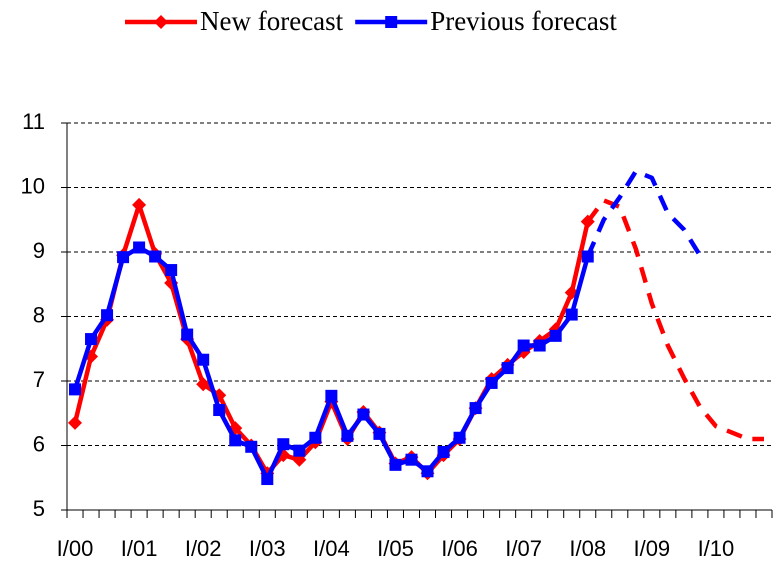 The width and height of the screenshot is (778, 569). What do you see at coordinates (39, 250) in the screenshot?
I see `y-tick-label: 9` at bounding box center [39, 250].